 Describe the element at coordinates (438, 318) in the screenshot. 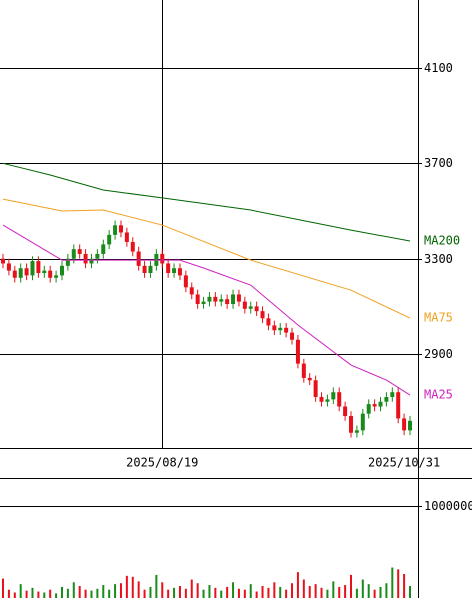

I see `legend-label: MA75` at that location.